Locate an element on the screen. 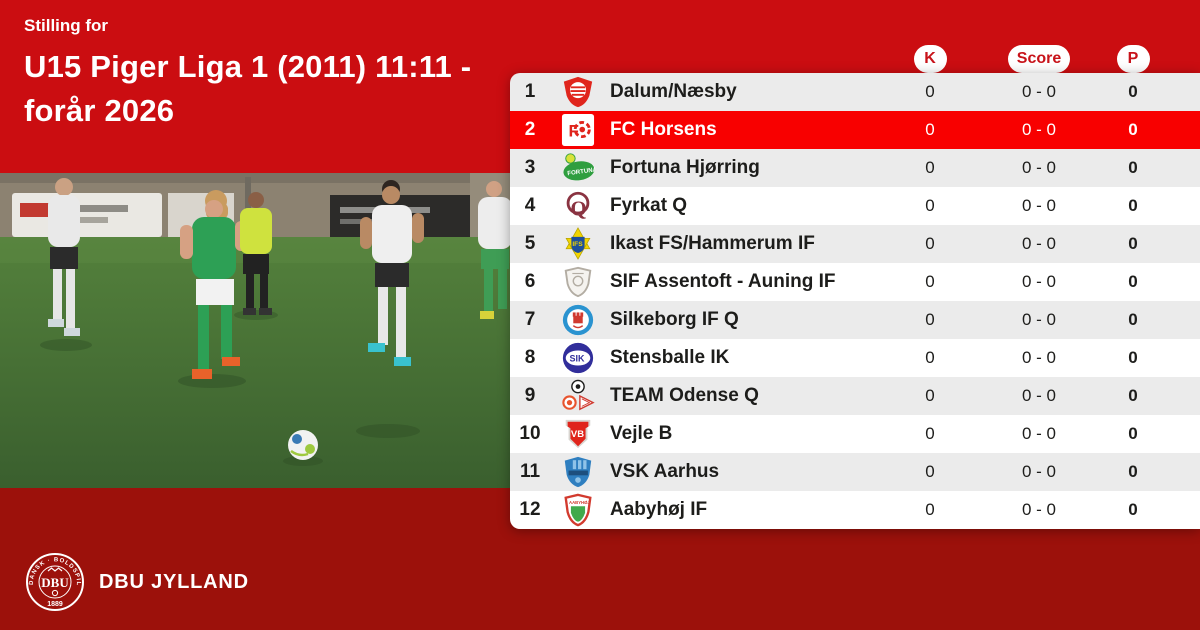 The width and height of the screenshot is (1200, 630). club-name: Ikast FS/Hammerum IF is located at coordinates (712, 243).